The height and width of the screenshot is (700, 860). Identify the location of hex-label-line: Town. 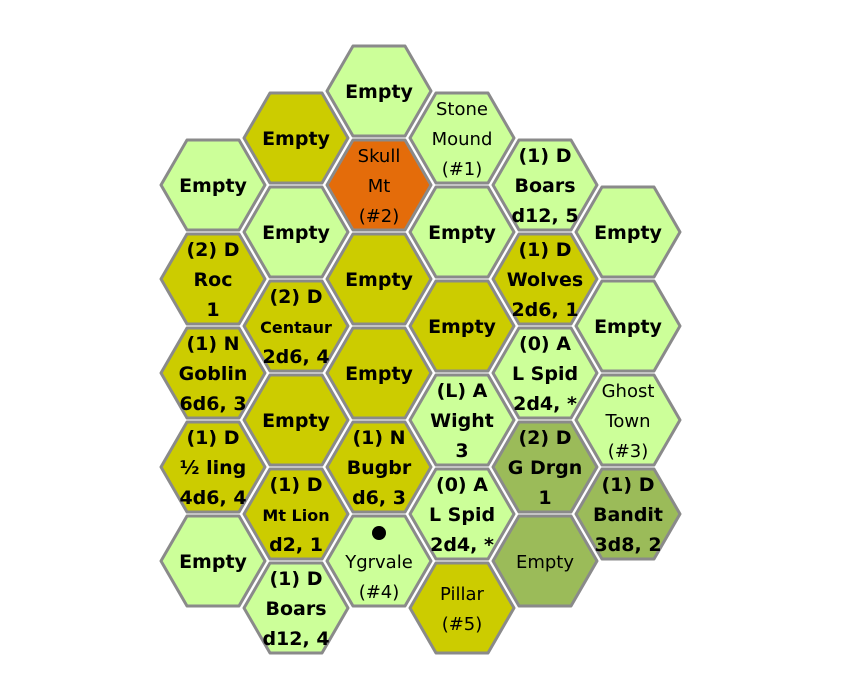
(627, 421).